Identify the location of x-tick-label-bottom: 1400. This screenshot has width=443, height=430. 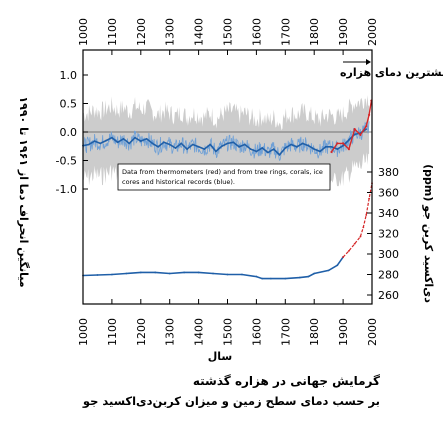
(199, 332).